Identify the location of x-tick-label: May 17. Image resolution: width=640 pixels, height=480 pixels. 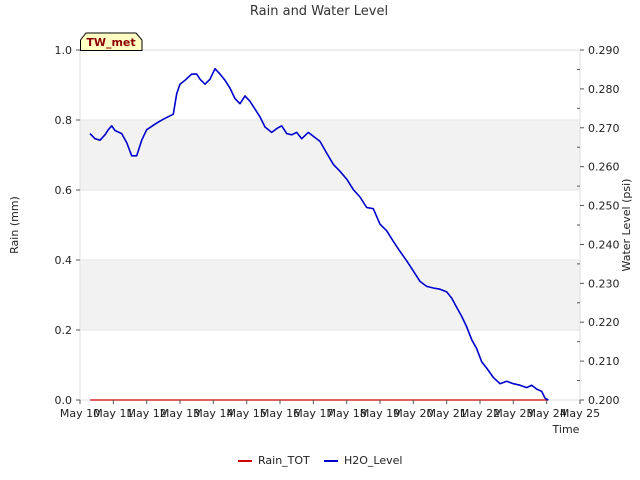
(313, 413).